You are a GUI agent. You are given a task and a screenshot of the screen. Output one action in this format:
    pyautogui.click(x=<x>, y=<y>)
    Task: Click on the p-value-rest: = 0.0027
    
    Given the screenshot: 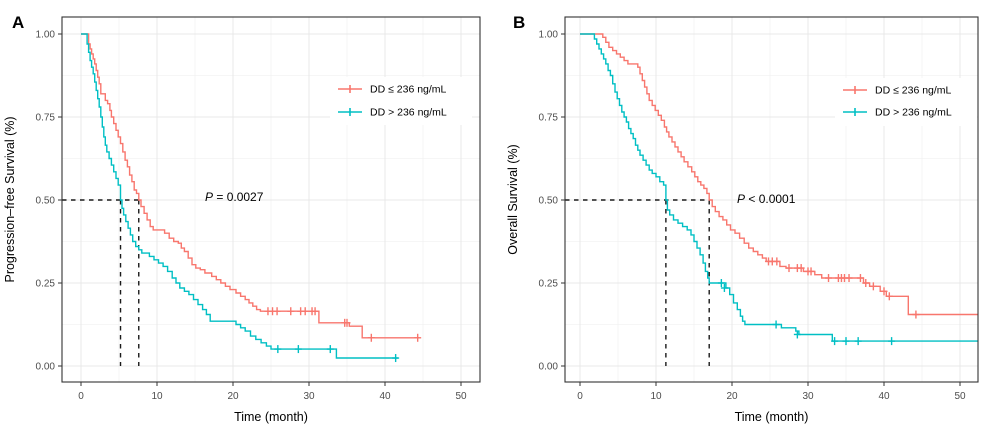 What is the action you would take?
    pyautogui.click(x=238, y=197)
    